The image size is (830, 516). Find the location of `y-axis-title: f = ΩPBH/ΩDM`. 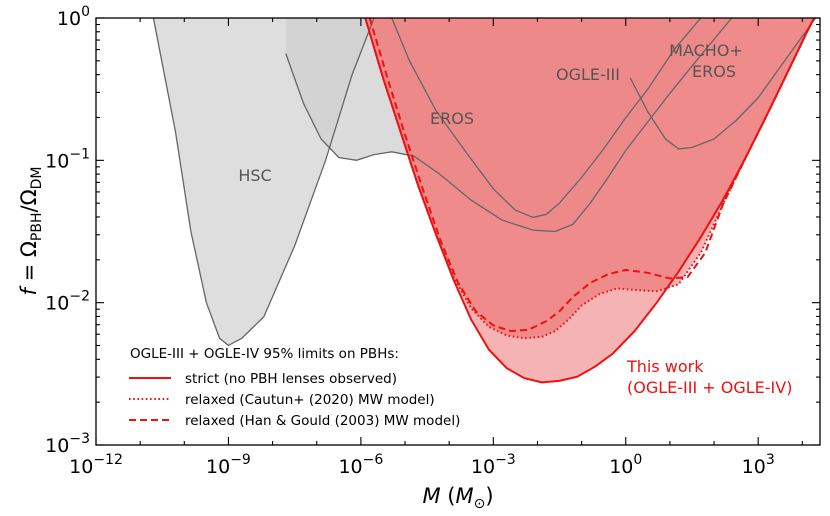

y-axis-title: f = ΩPBH/ΩDM is located at coordinates (31, 231).